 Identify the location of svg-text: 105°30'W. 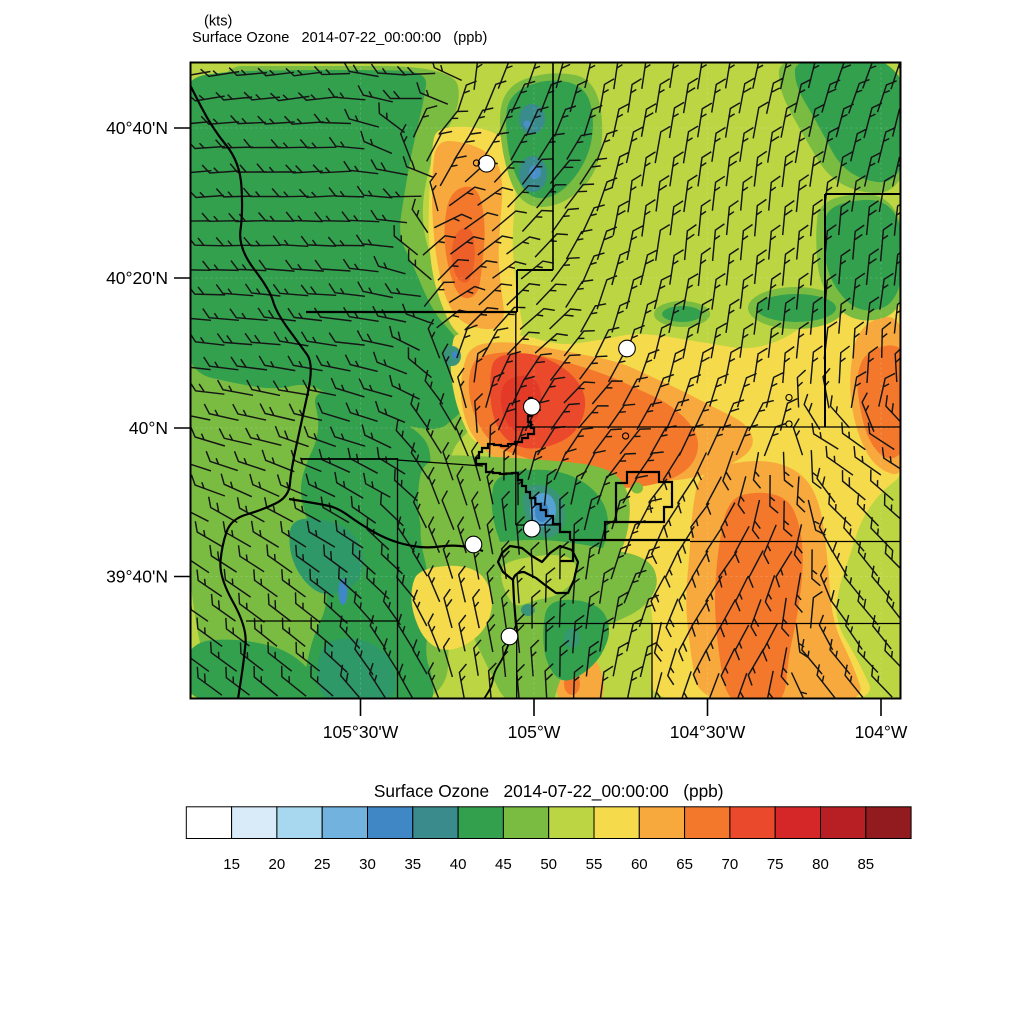
(361, 732).